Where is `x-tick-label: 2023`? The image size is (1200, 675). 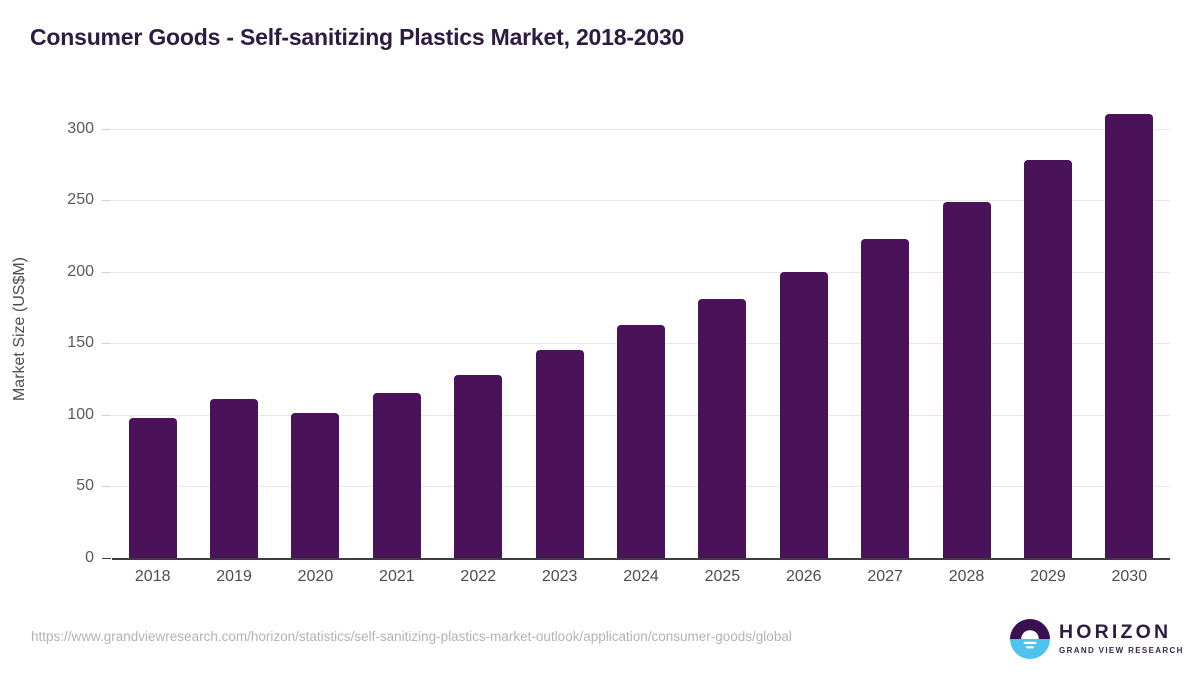 x-tick-label: 2023 is located at coordinates (559, 576).